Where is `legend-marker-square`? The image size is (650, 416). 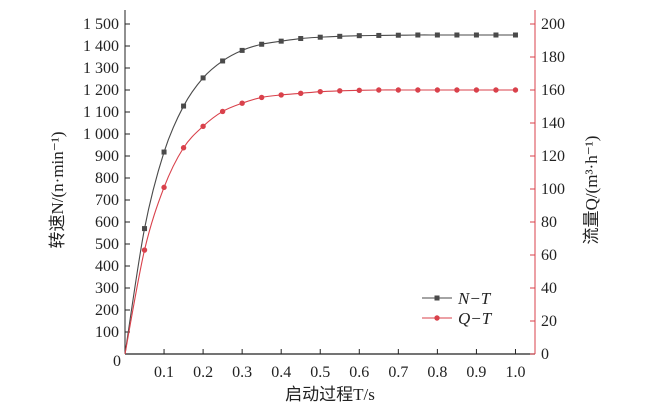 legend-marker-square is located at coordinates (437, 298).